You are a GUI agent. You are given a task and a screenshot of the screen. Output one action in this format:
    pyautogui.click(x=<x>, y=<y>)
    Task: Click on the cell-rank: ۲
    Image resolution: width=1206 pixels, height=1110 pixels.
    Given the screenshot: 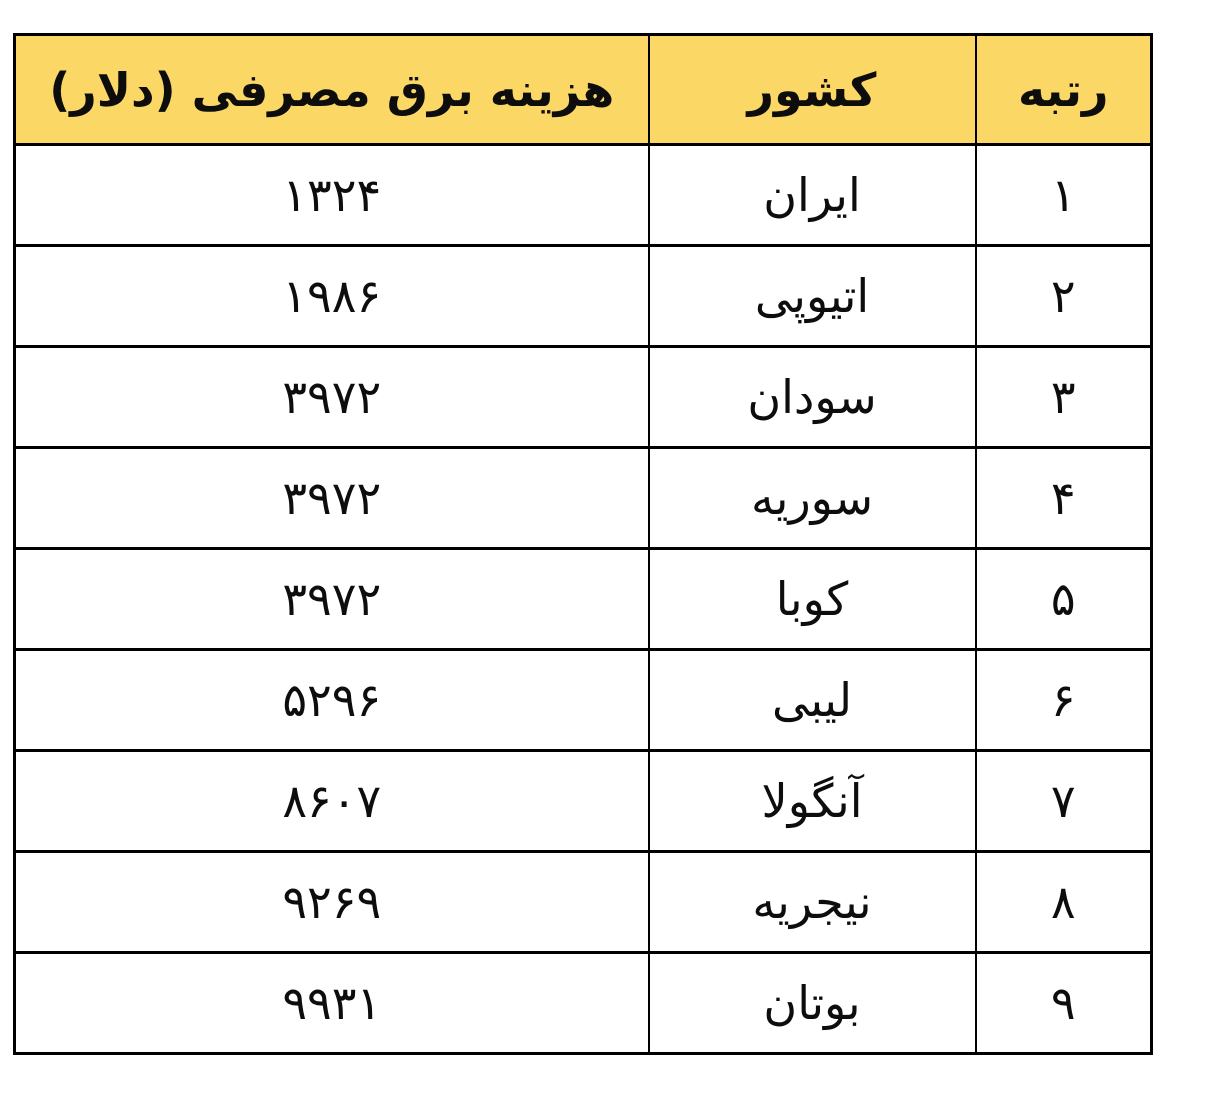 What is the action you would take?
    pyautogui.click(x=1063, y=296)
    